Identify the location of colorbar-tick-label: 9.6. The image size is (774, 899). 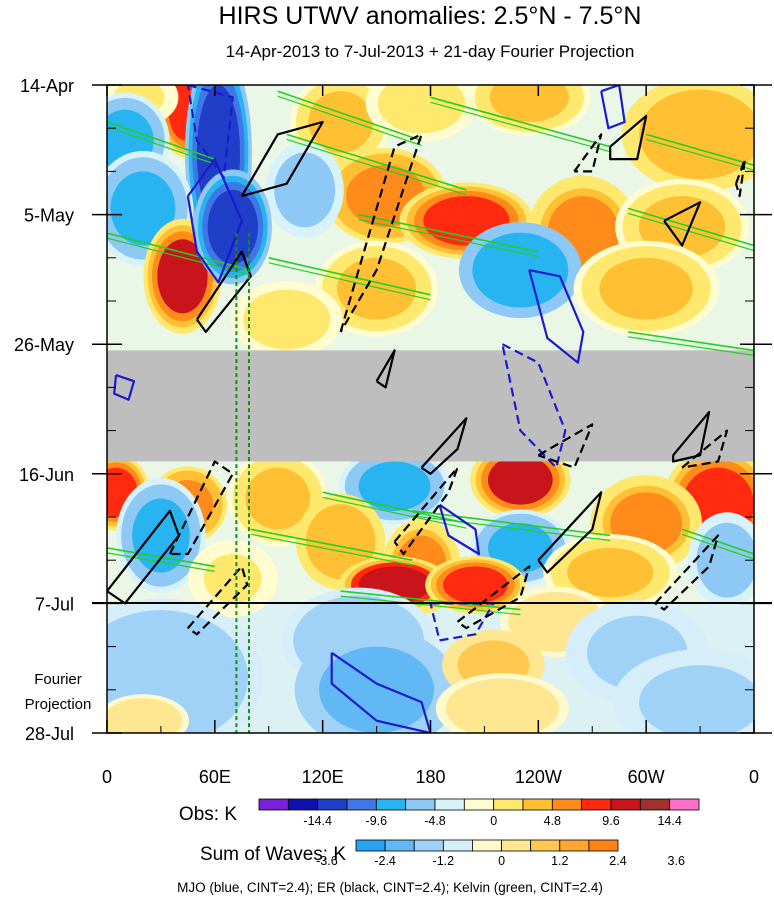
(610, 821).